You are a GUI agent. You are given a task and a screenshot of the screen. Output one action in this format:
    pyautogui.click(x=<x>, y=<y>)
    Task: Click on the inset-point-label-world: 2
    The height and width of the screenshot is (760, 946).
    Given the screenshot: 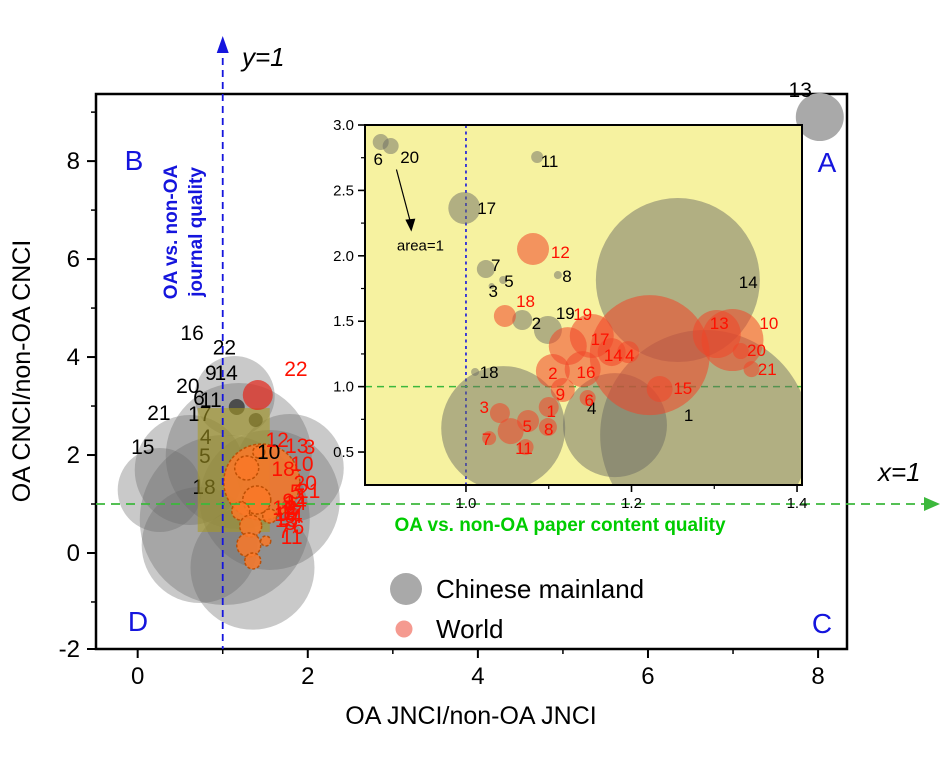 What is the action you would take?
    pyautogui.click(x=552, y=373)
    